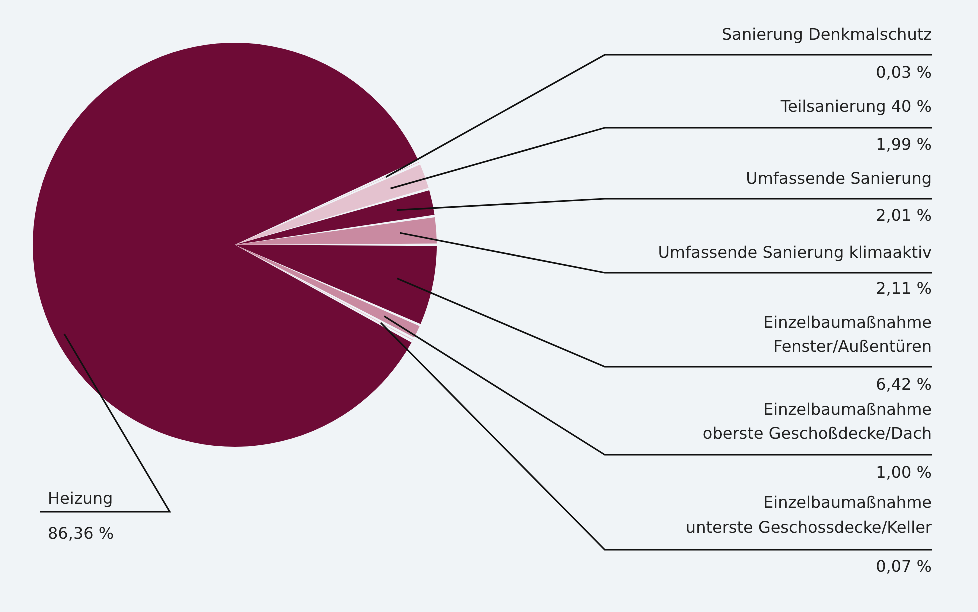  Describe the element at coordinates (848, 334) in the screenshot. I see `slice-label: Einzelbaumaßnahme Fenster/Außentüren` at that location.